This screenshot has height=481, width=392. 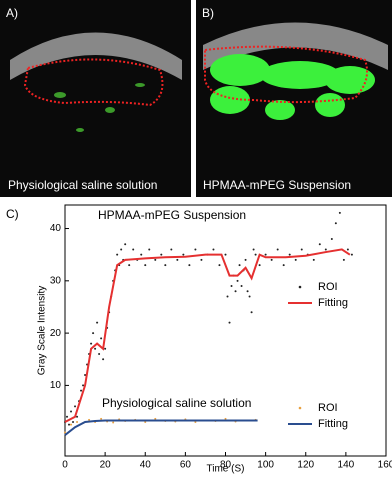 What do you see at coordinates (12, 214) in the screenshot?
I see `panel-label: C)` at bounding box center [12, 214].